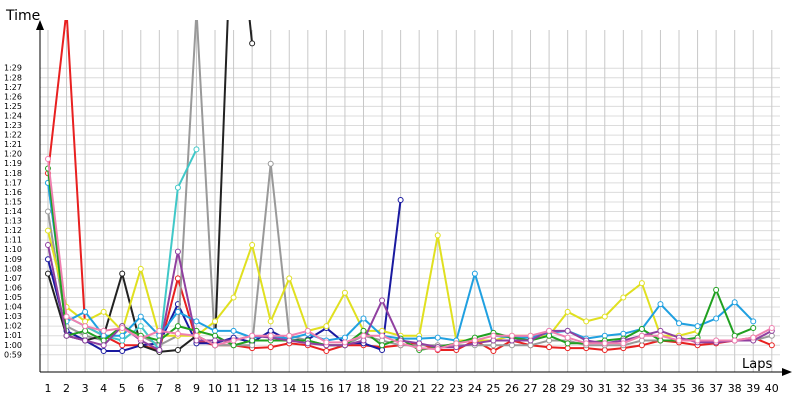  I want to click on y-tick-label: 1:18, so click(13, 173).